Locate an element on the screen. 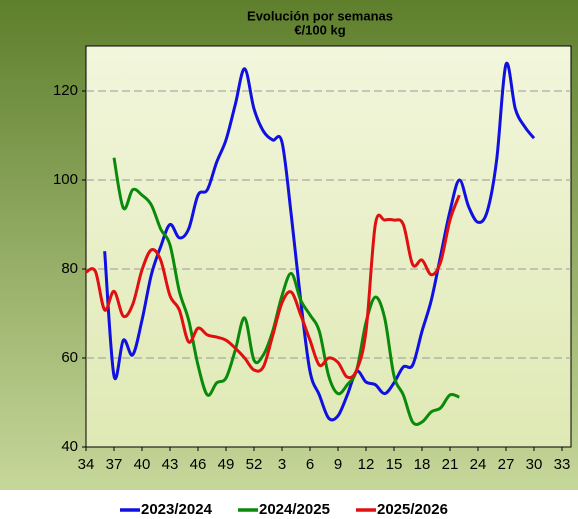 This screenshot has width=578, height=519. x-tick-label: 52 is located at coordinates (254, 464).